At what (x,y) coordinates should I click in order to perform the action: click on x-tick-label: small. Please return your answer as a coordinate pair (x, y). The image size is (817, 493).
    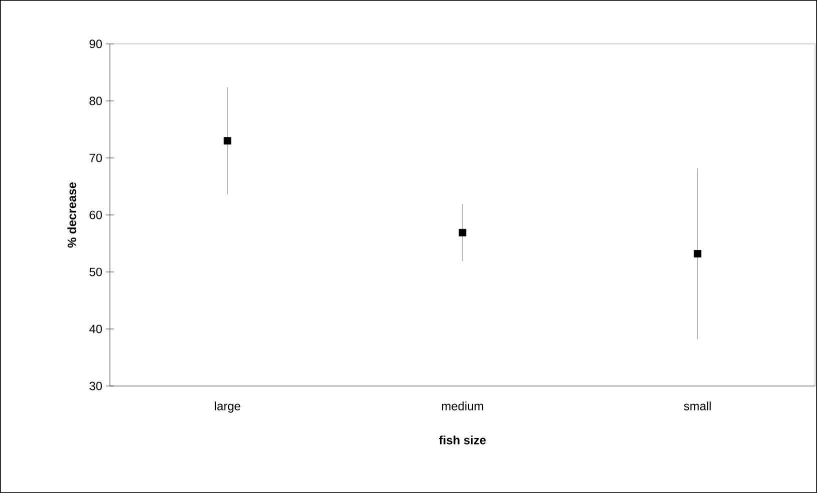
    Looking at the image, I should click on (697, 406).